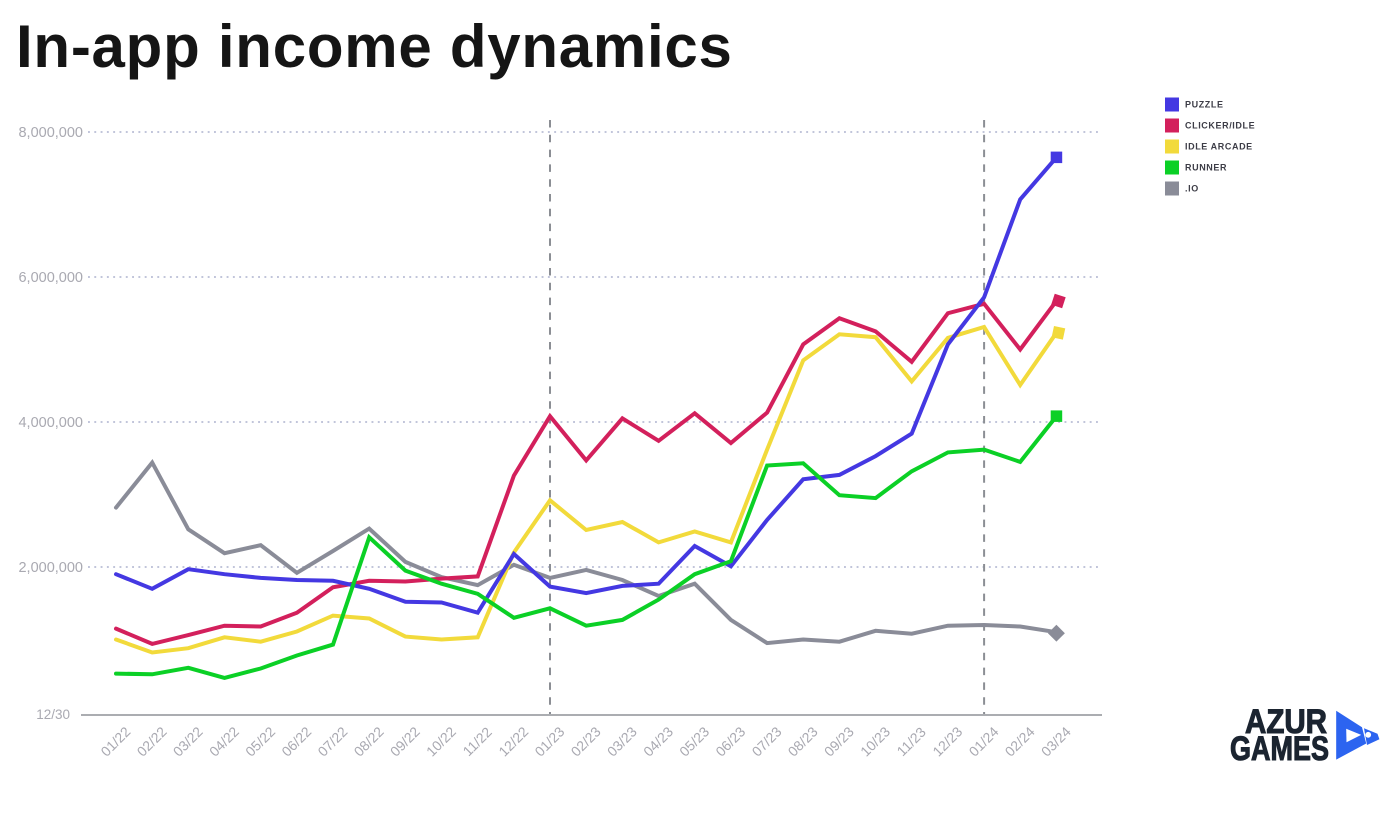  Describe the element at coordinates (1279, 749) in the screenshot. I see `svg-text: GAMES` at that location.